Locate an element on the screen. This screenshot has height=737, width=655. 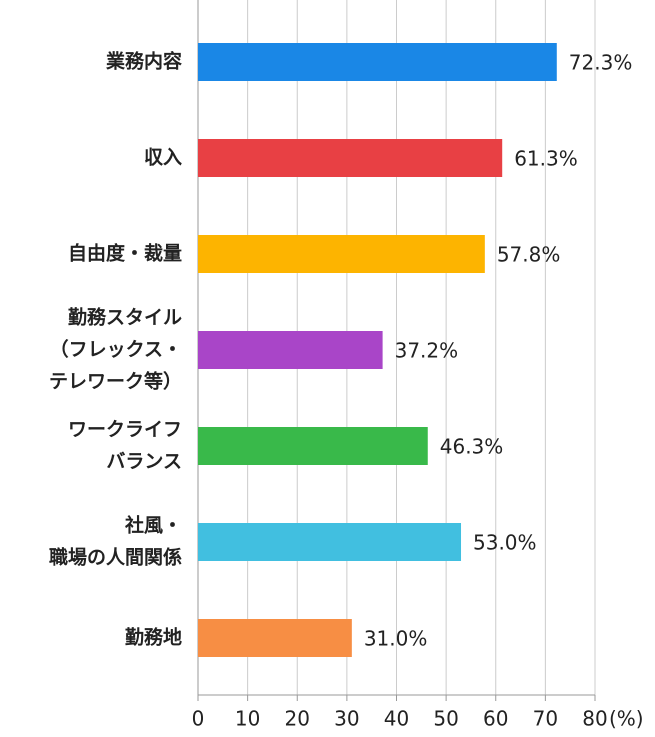
x-axis-label: (%) is located at coordinates (626, 719).